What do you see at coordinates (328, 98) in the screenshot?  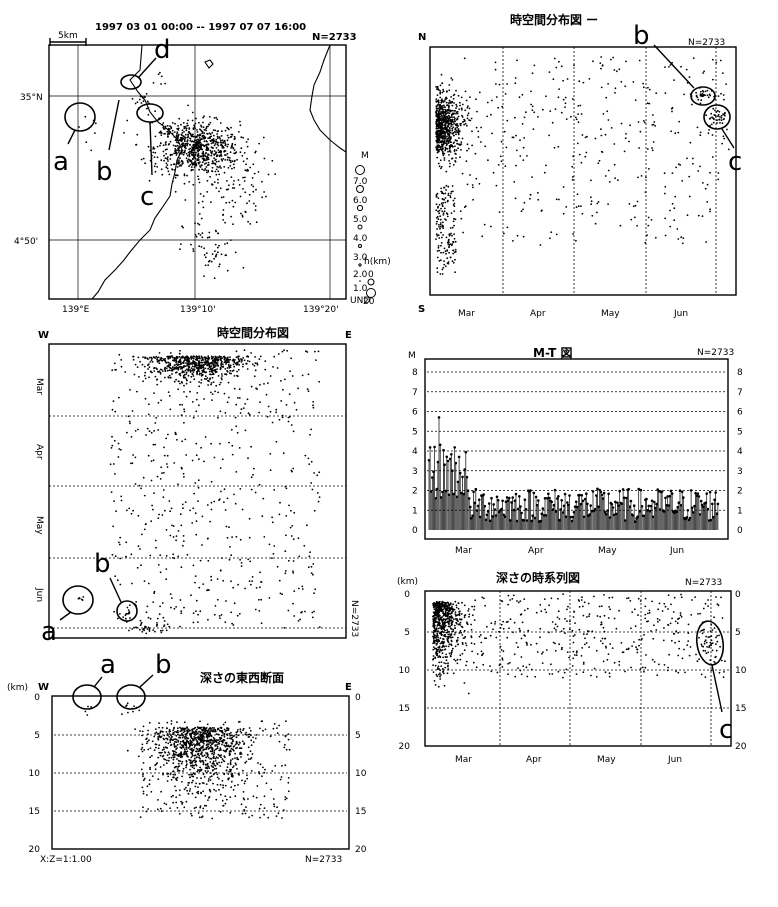 I see `map-coastline-east` at bounding box center [328, 98].